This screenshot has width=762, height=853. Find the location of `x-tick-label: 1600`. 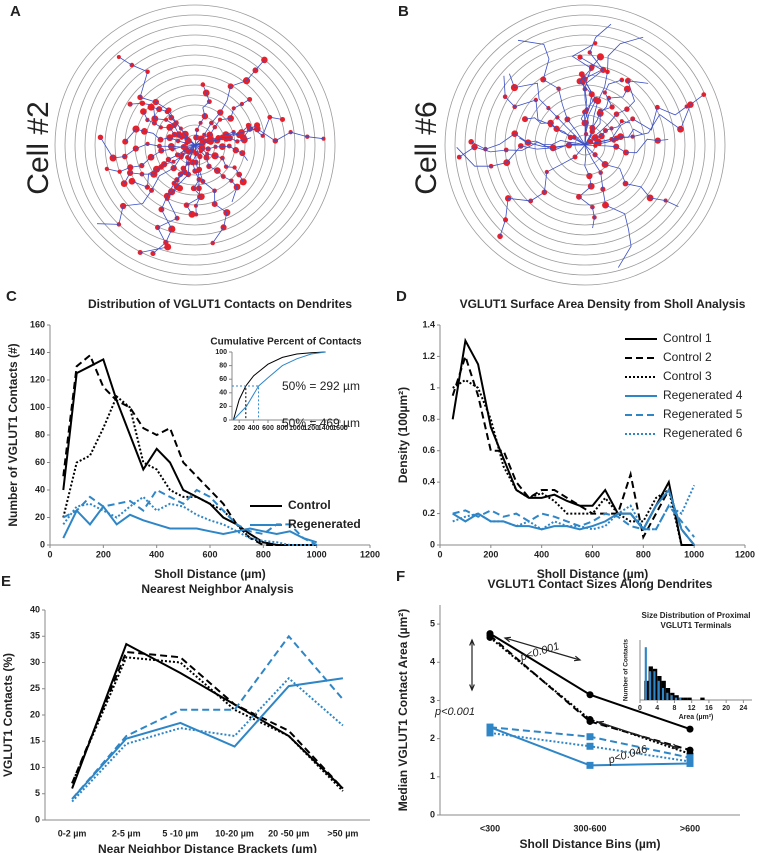

x-tick-label: 1600 is located at coordinates (340, 428).